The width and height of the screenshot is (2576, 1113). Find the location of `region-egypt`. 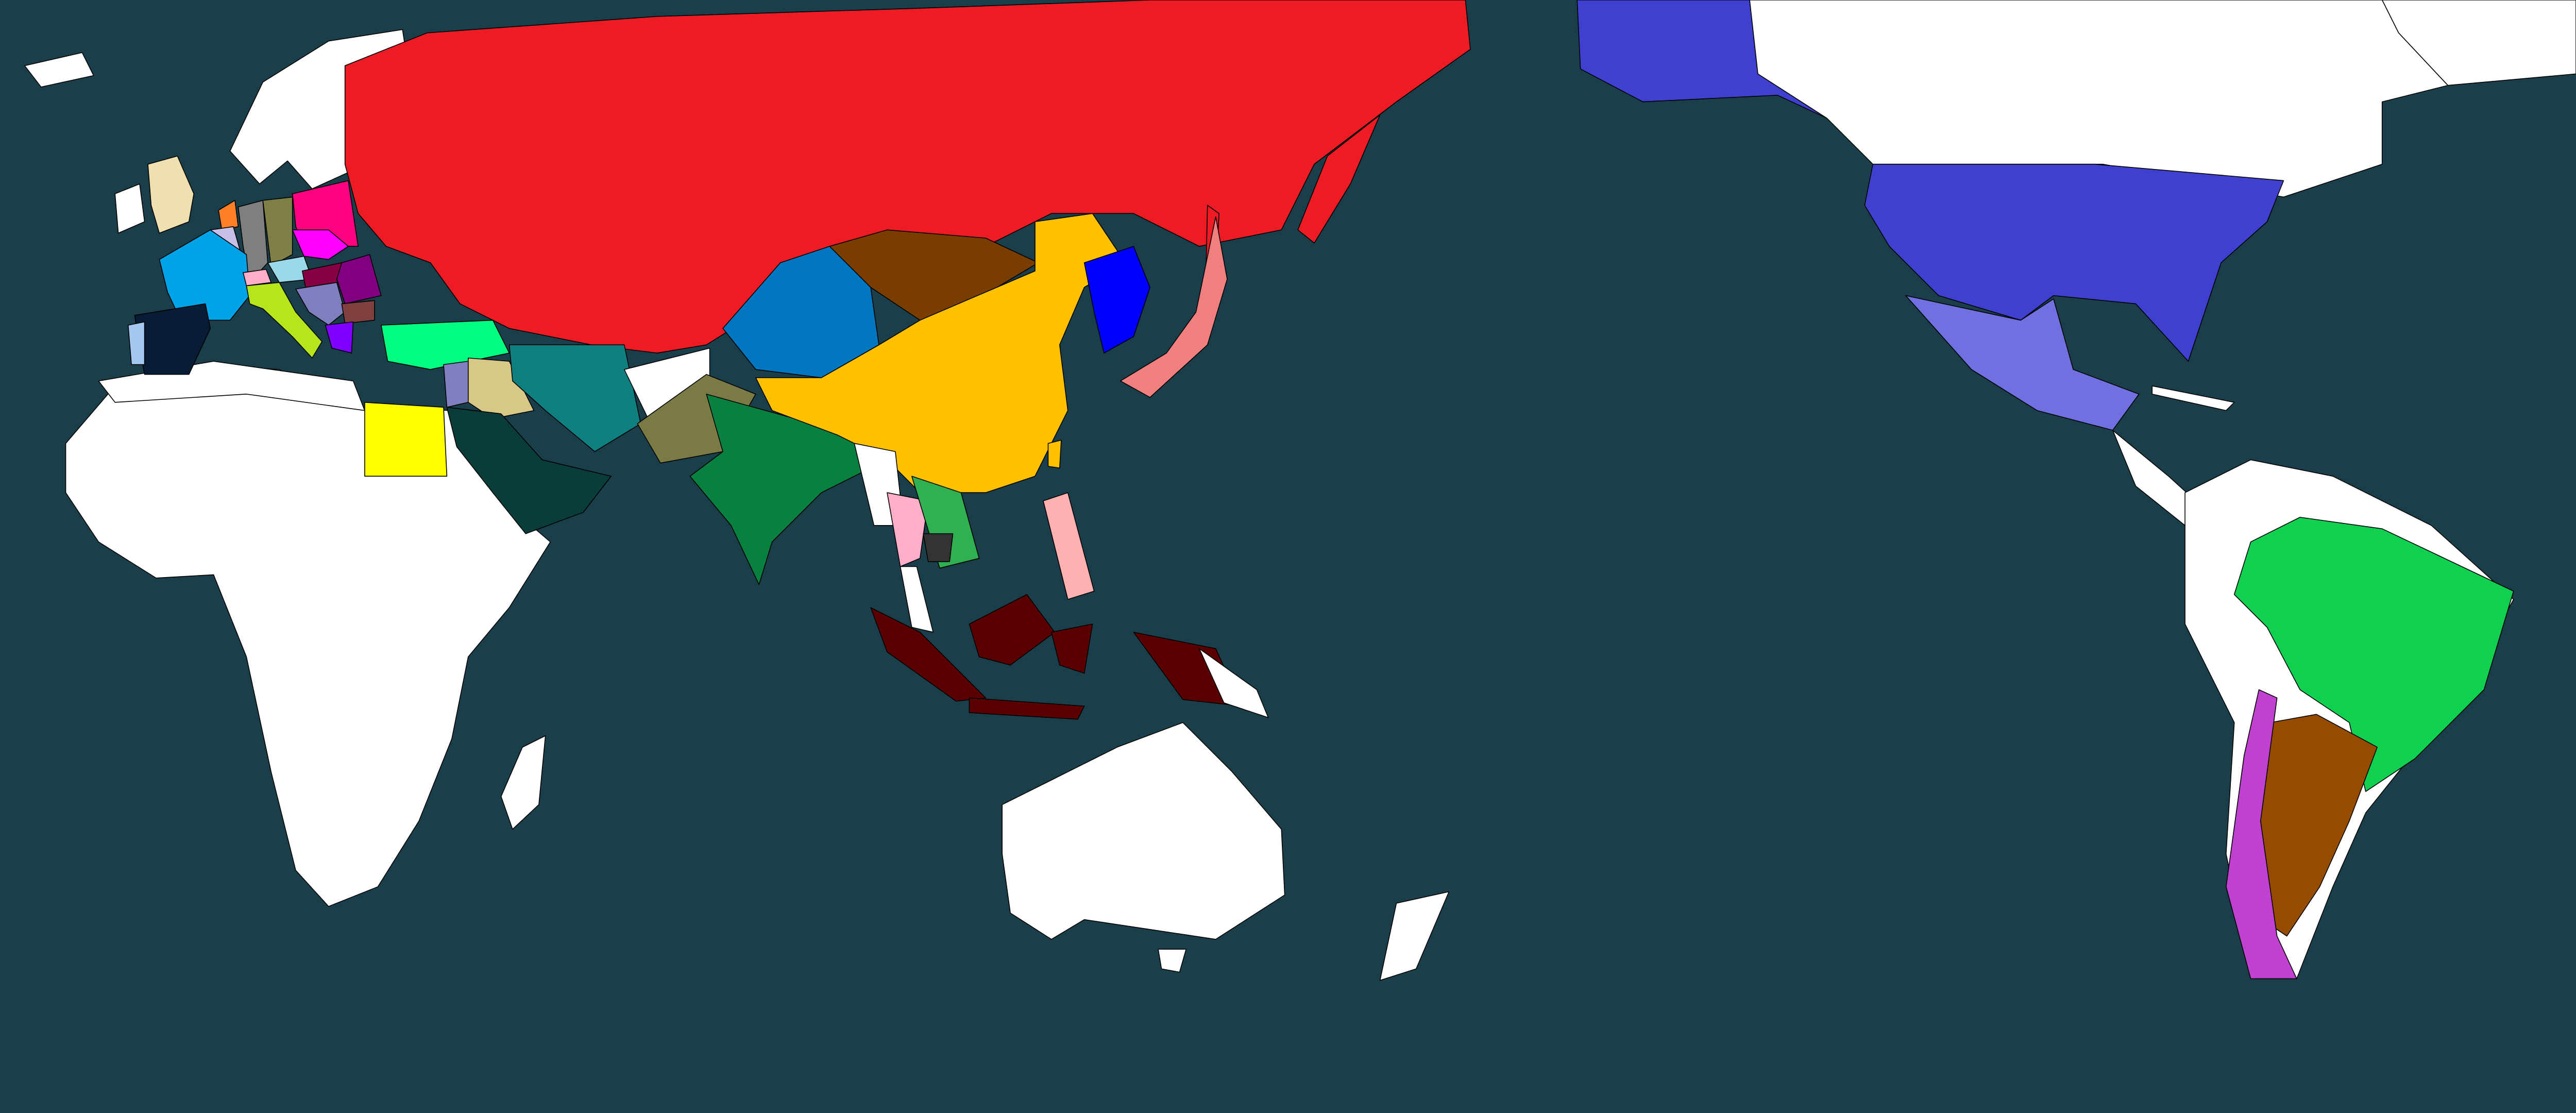

region-egypt is located at coordinates (406, 439).